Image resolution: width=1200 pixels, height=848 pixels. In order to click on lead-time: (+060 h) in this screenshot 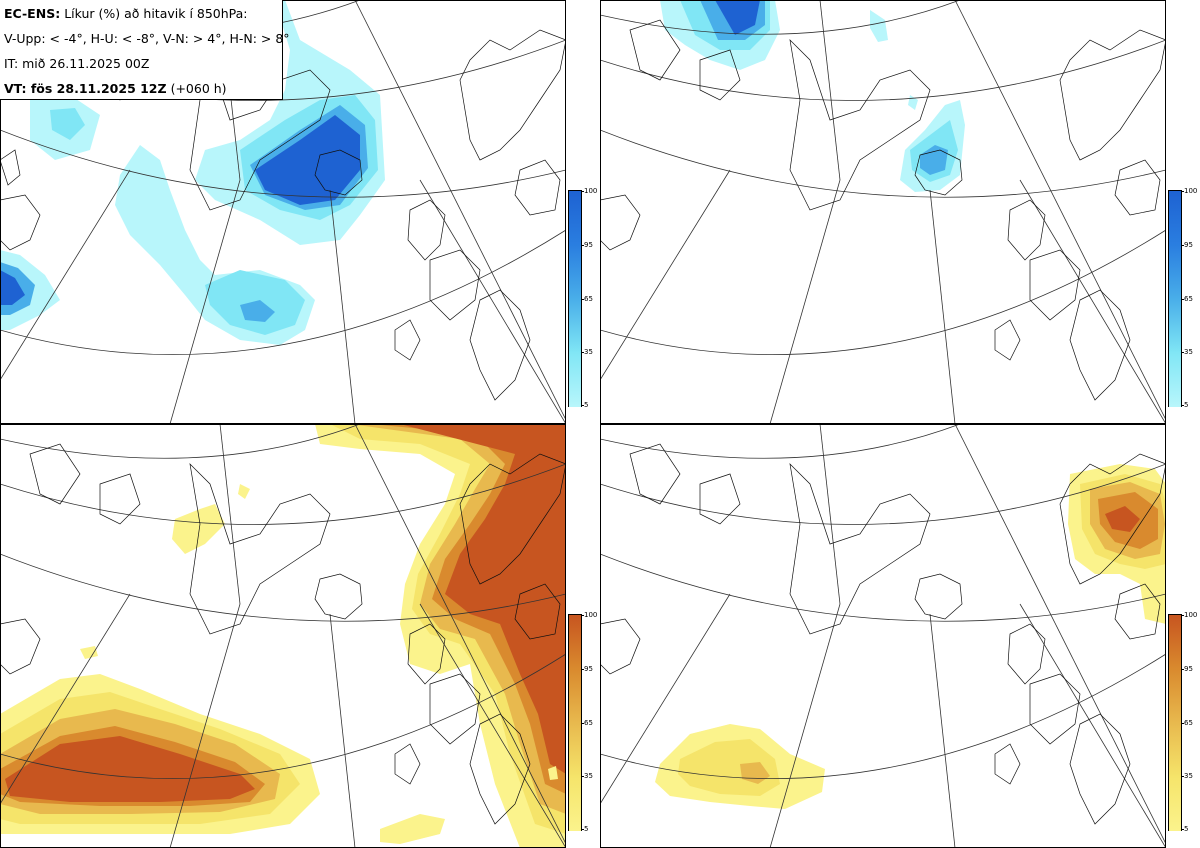, I will do `click(198, 88)`.